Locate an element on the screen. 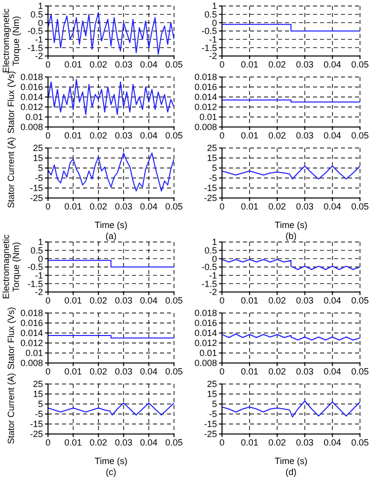 This screenshot has width=372, height=480. y-tick-label: -25 is located at coordinates (210, 434).